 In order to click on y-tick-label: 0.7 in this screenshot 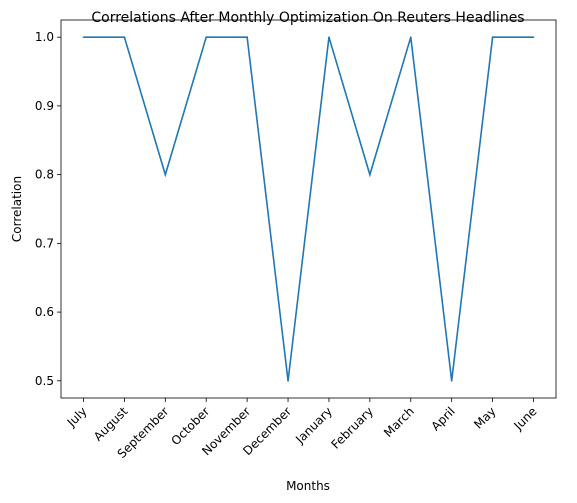, I will do `click(44, 243)`.